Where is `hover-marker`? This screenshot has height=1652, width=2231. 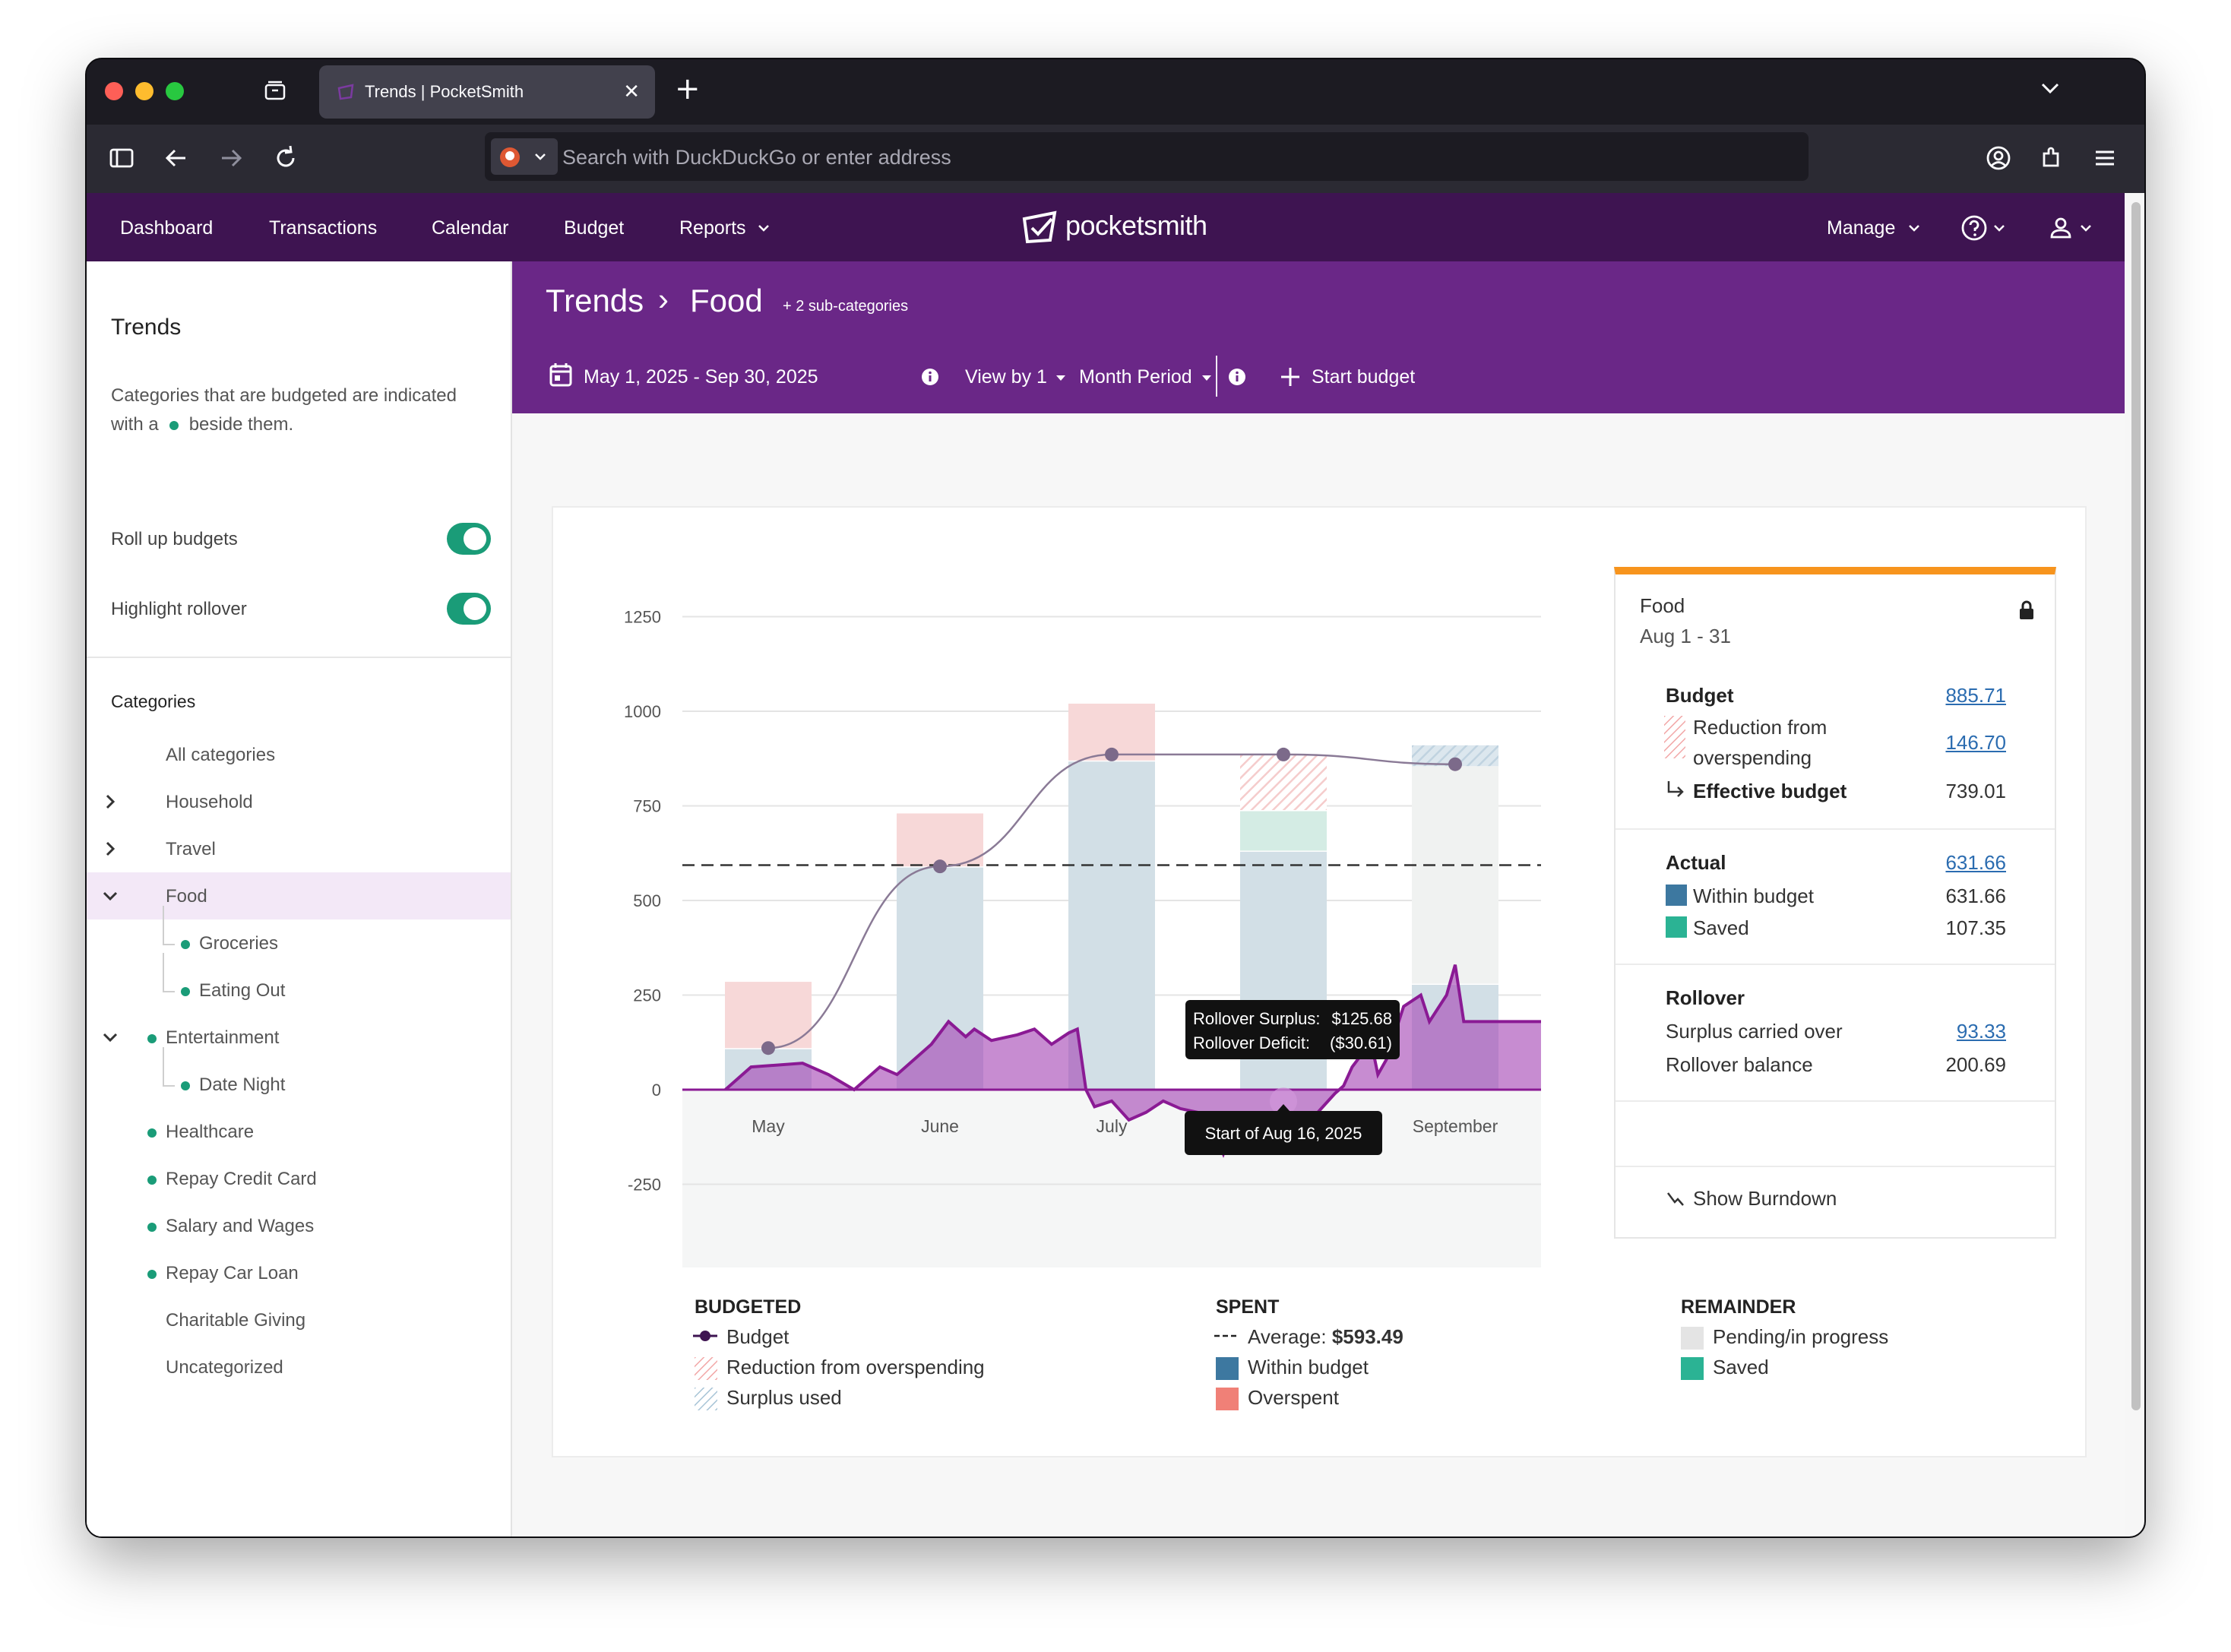 hover-marker is located at coordinates (1283, 1101).